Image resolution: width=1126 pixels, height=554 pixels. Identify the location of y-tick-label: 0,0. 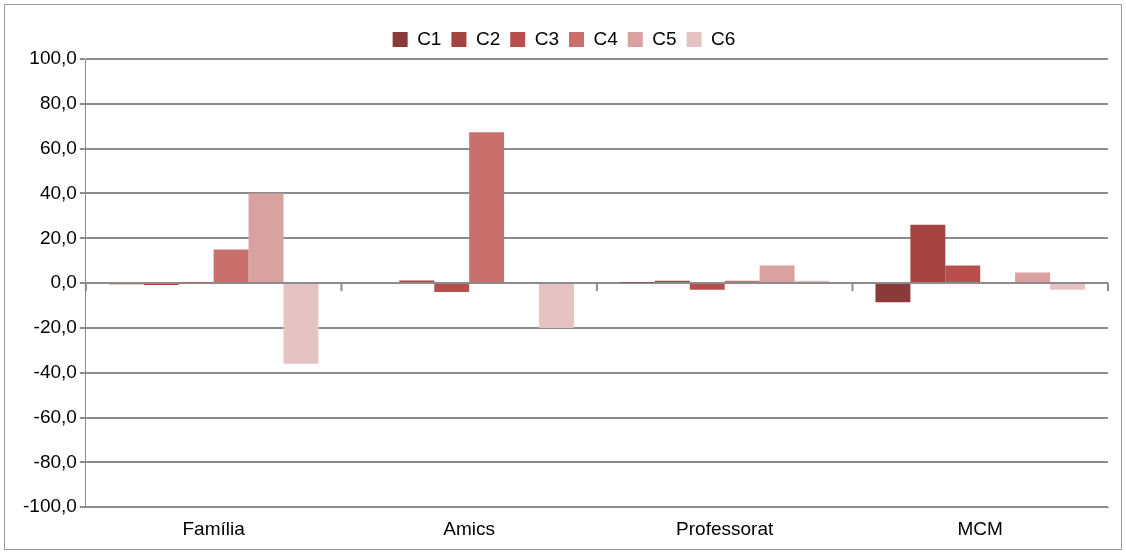
(63, 282).